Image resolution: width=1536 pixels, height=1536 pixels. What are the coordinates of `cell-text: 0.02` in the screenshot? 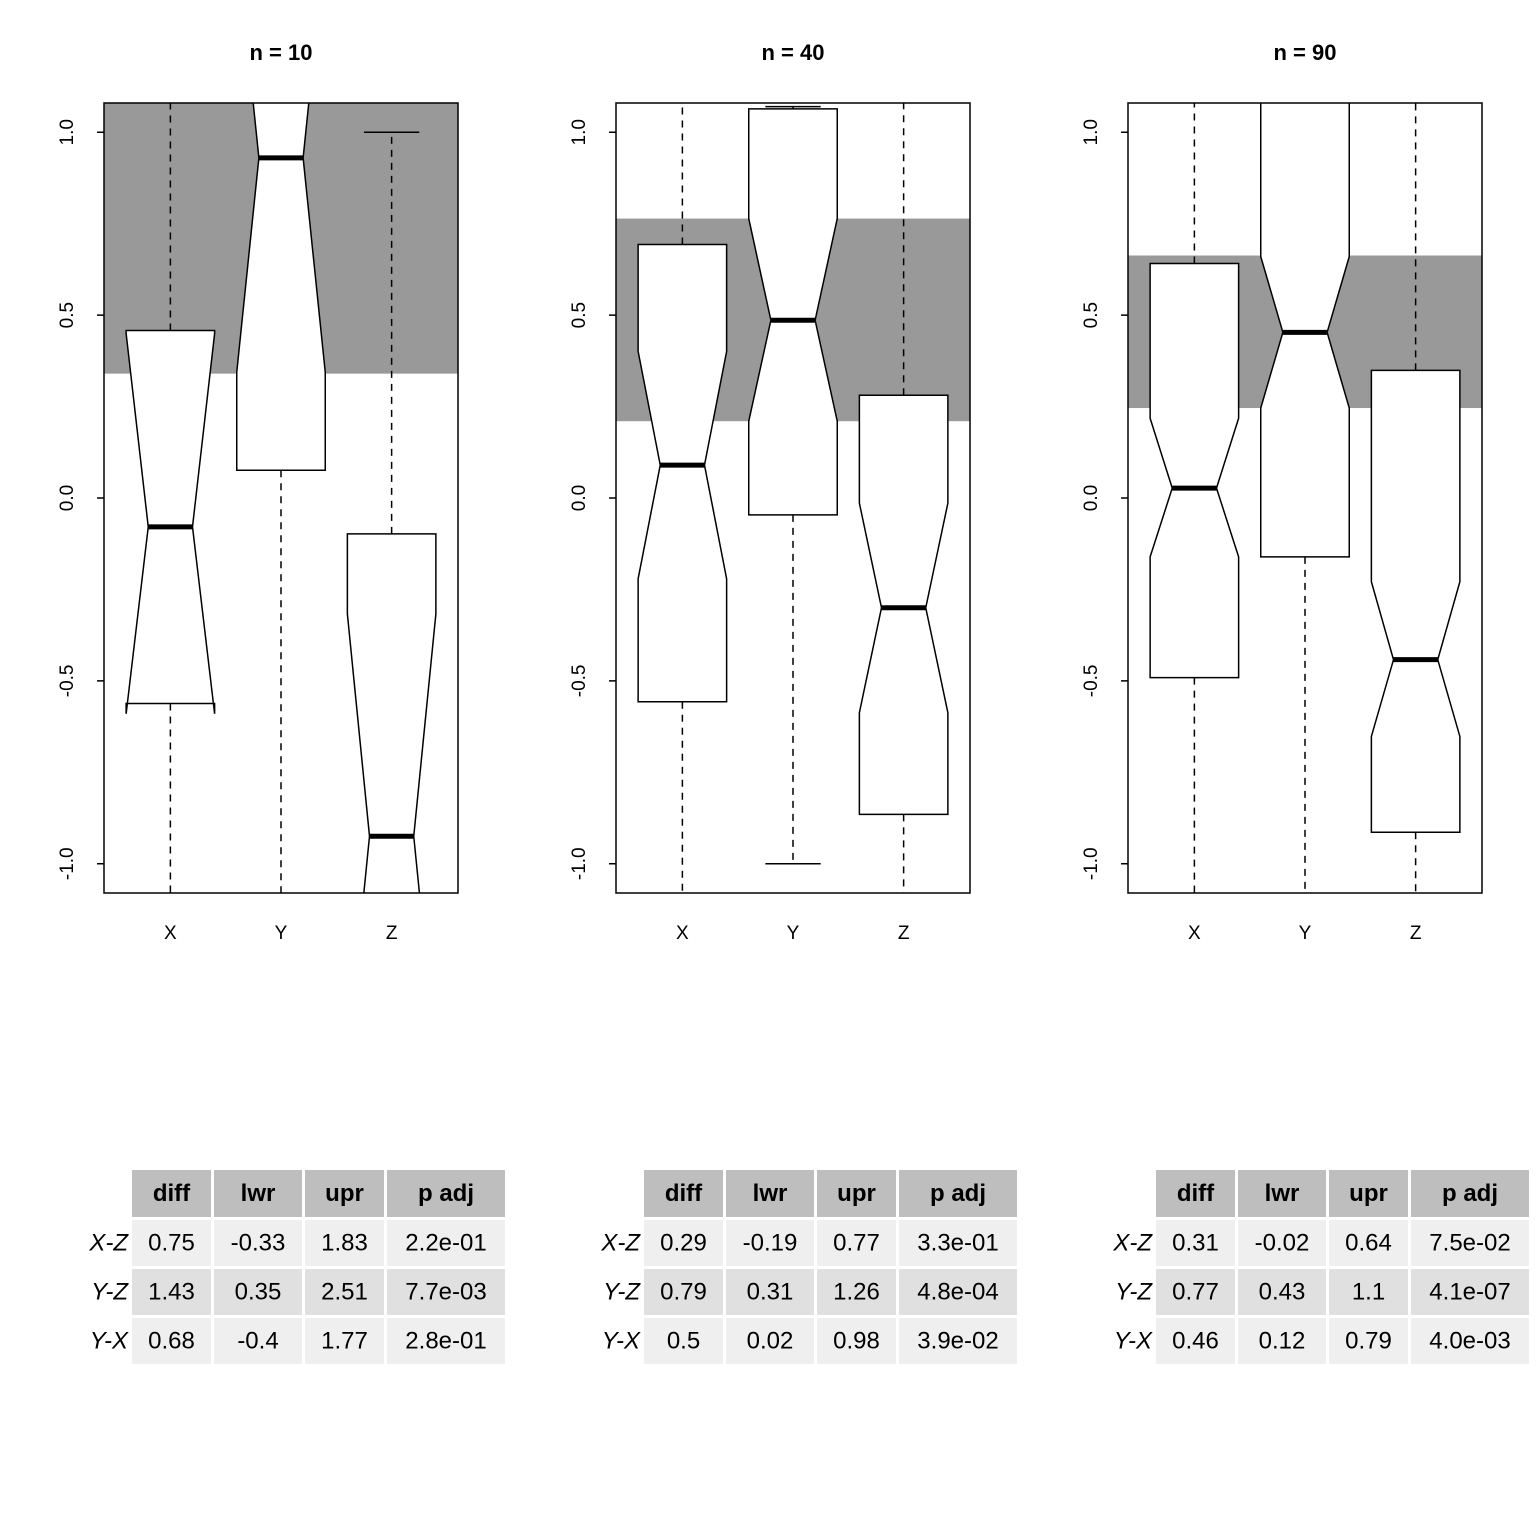 It's located at (770, 1340).